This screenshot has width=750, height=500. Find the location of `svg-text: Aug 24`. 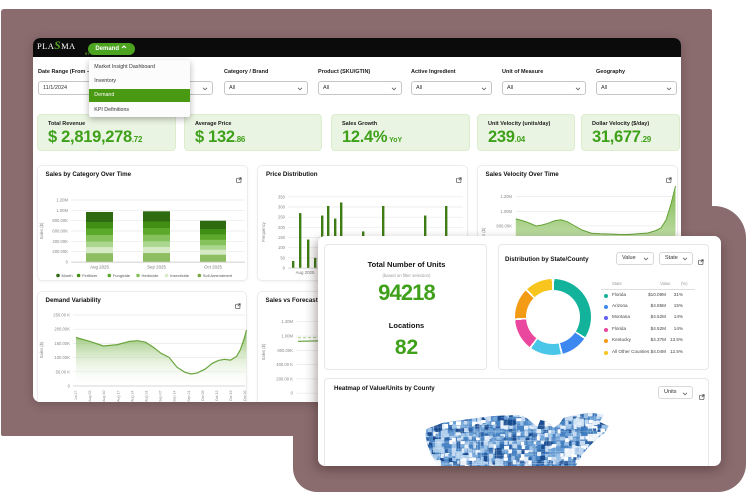

svg-text: Aug 24 is located at coordinates (132, 395).